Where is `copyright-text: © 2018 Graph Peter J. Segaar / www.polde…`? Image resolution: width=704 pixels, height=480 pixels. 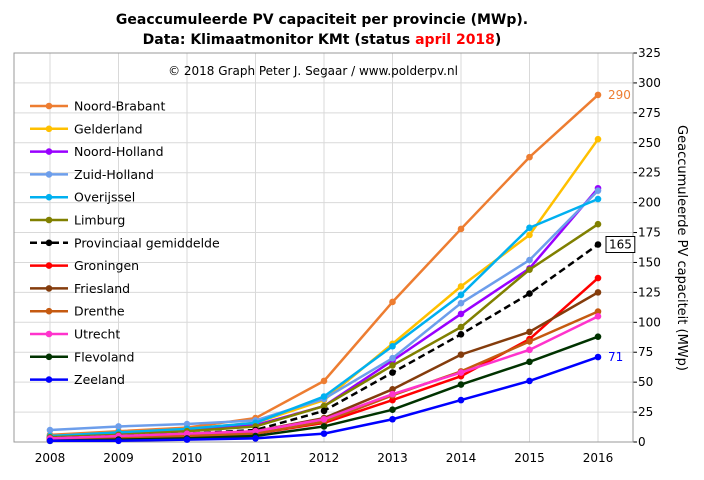
copyright-text: © 2018 Graph Peter J. Segaar / www.polde… is located at coordinates (313, 71).